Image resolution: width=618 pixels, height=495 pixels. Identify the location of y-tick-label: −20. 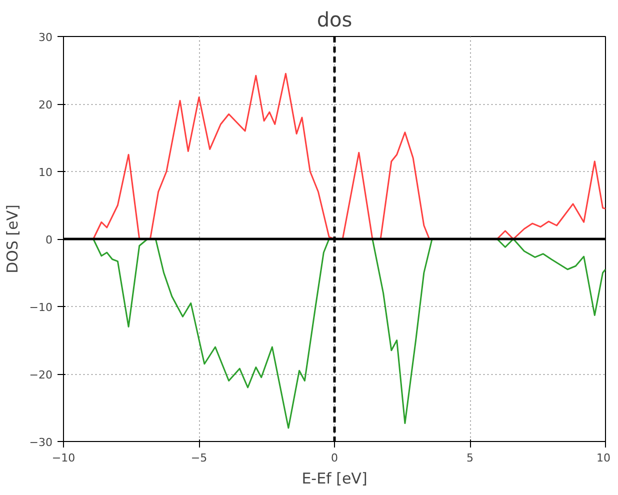
(41, 375).